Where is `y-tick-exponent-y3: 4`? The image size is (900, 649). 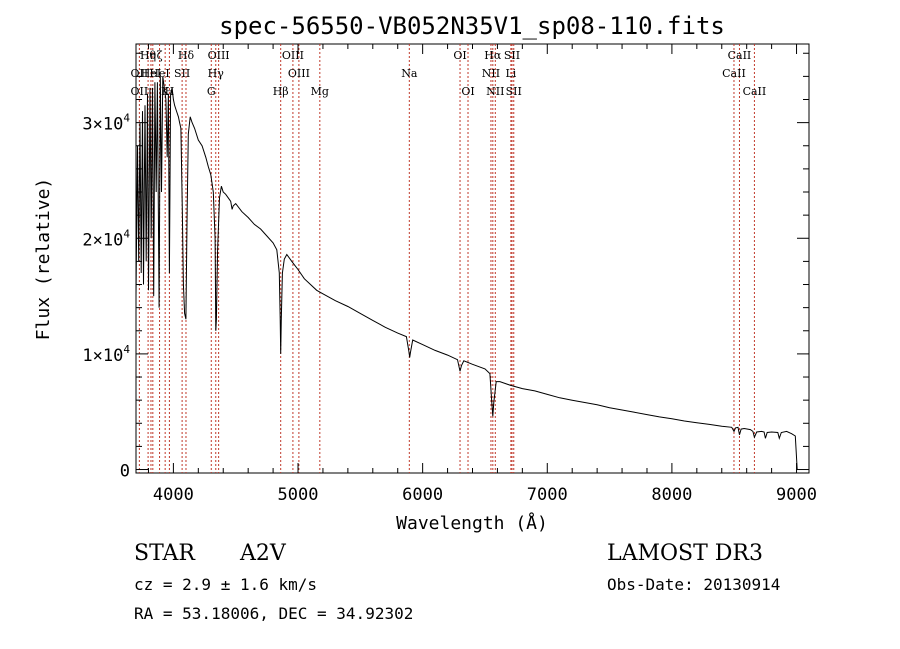 y-tick-exponent-y3: 4 is located at coordinates (126, 118).